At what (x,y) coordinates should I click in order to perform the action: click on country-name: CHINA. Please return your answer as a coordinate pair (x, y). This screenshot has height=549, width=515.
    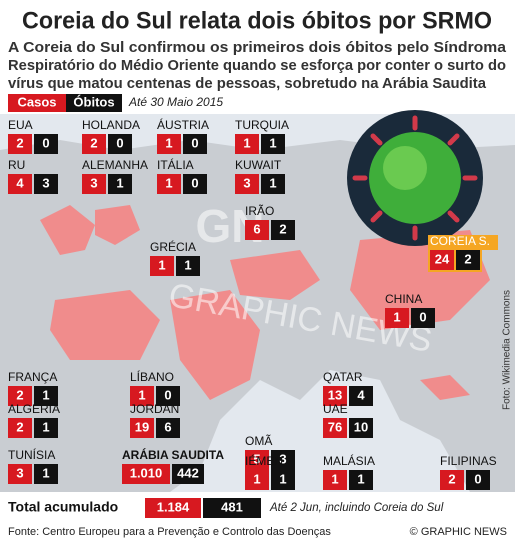
    Looking at the image, I should click on (403, 299).